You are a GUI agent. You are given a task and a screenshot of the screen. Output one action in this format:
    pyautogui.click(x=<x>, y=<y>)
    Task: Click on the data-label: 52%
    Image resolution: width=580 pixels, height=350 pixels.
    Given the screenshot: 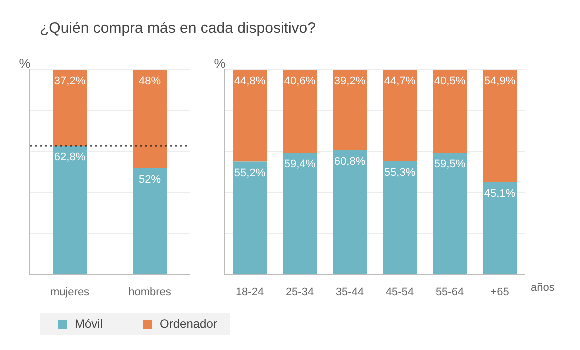 What is the action you would take?
    pyautogui.click(x=150, y=180)
    